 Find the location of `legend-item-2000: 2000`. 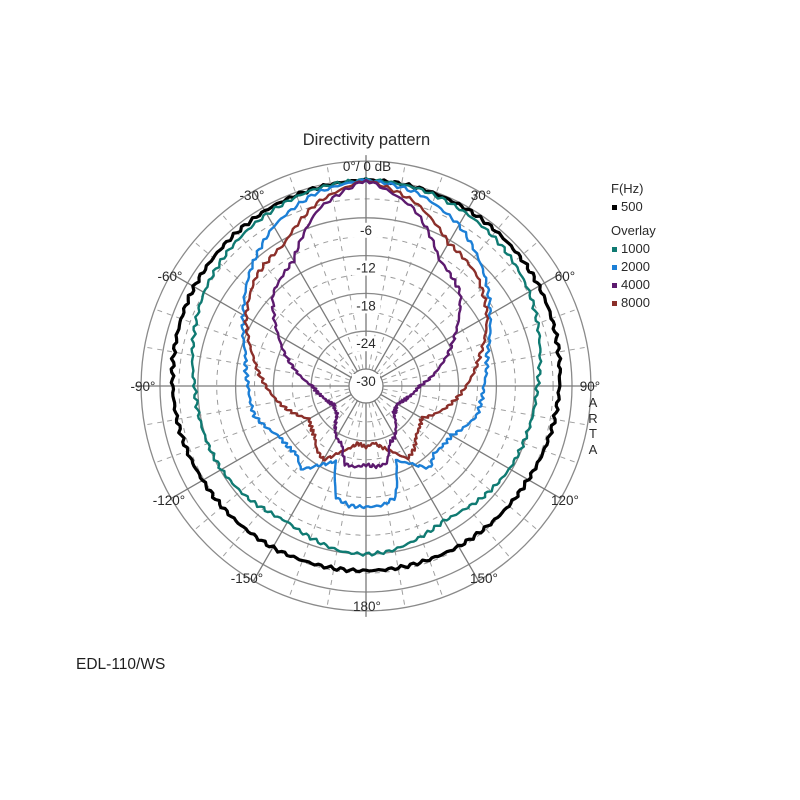

legend-item-2000: 2000 is located at coordinates (633, 267).